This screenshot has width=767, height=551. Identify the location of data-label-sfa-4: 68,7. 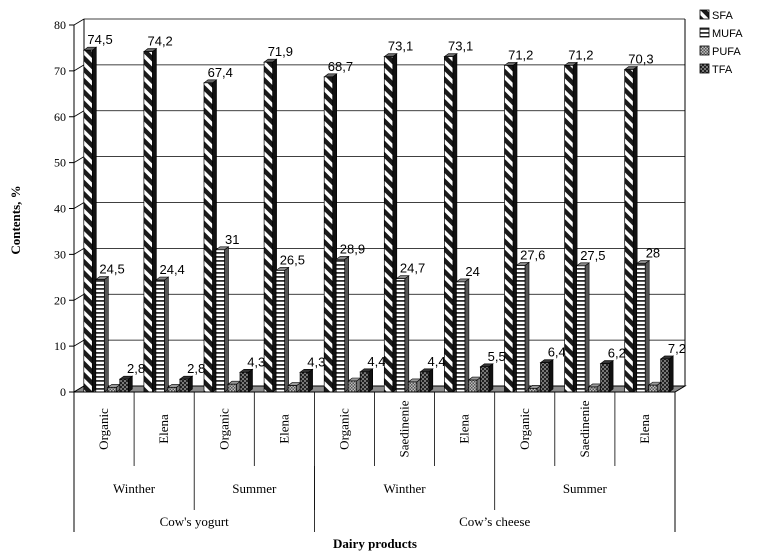
(340, 66).